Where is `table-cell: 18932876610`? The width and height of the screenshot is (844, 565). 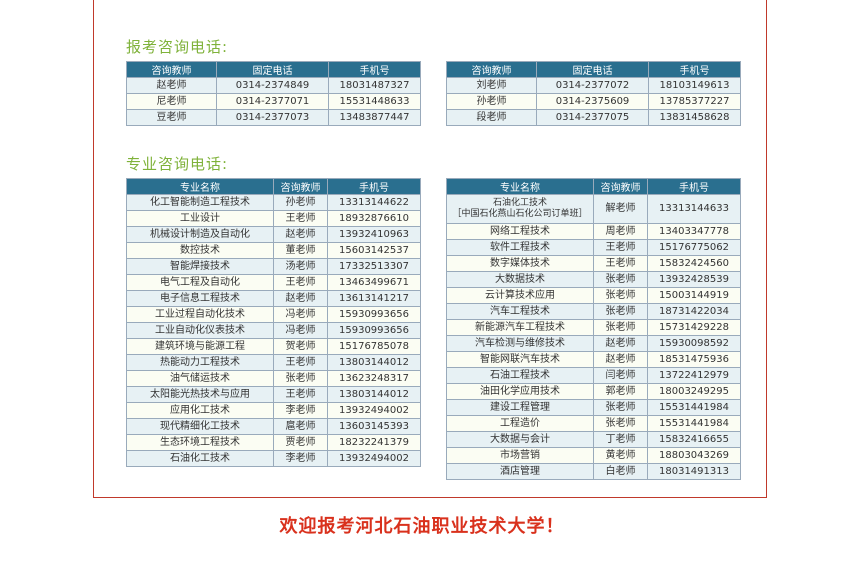 table-cell: 18932876610 is located at coordinates (374, 218).